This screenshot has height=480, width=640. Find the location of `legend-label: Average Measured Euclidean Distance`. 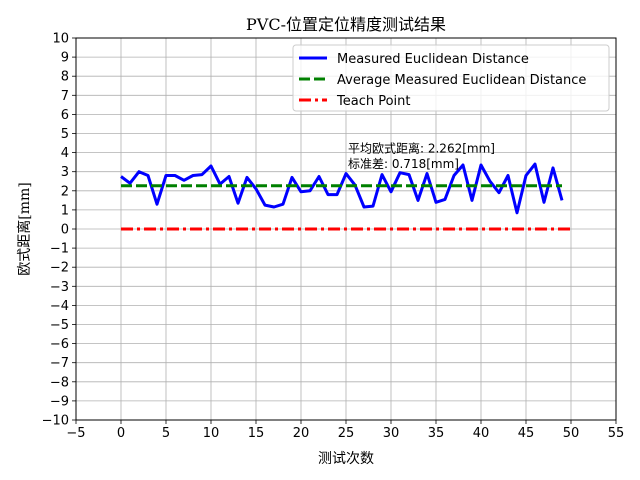

legend-label: Average Measured Euclidean Distance is located at coordinates (461, 80).